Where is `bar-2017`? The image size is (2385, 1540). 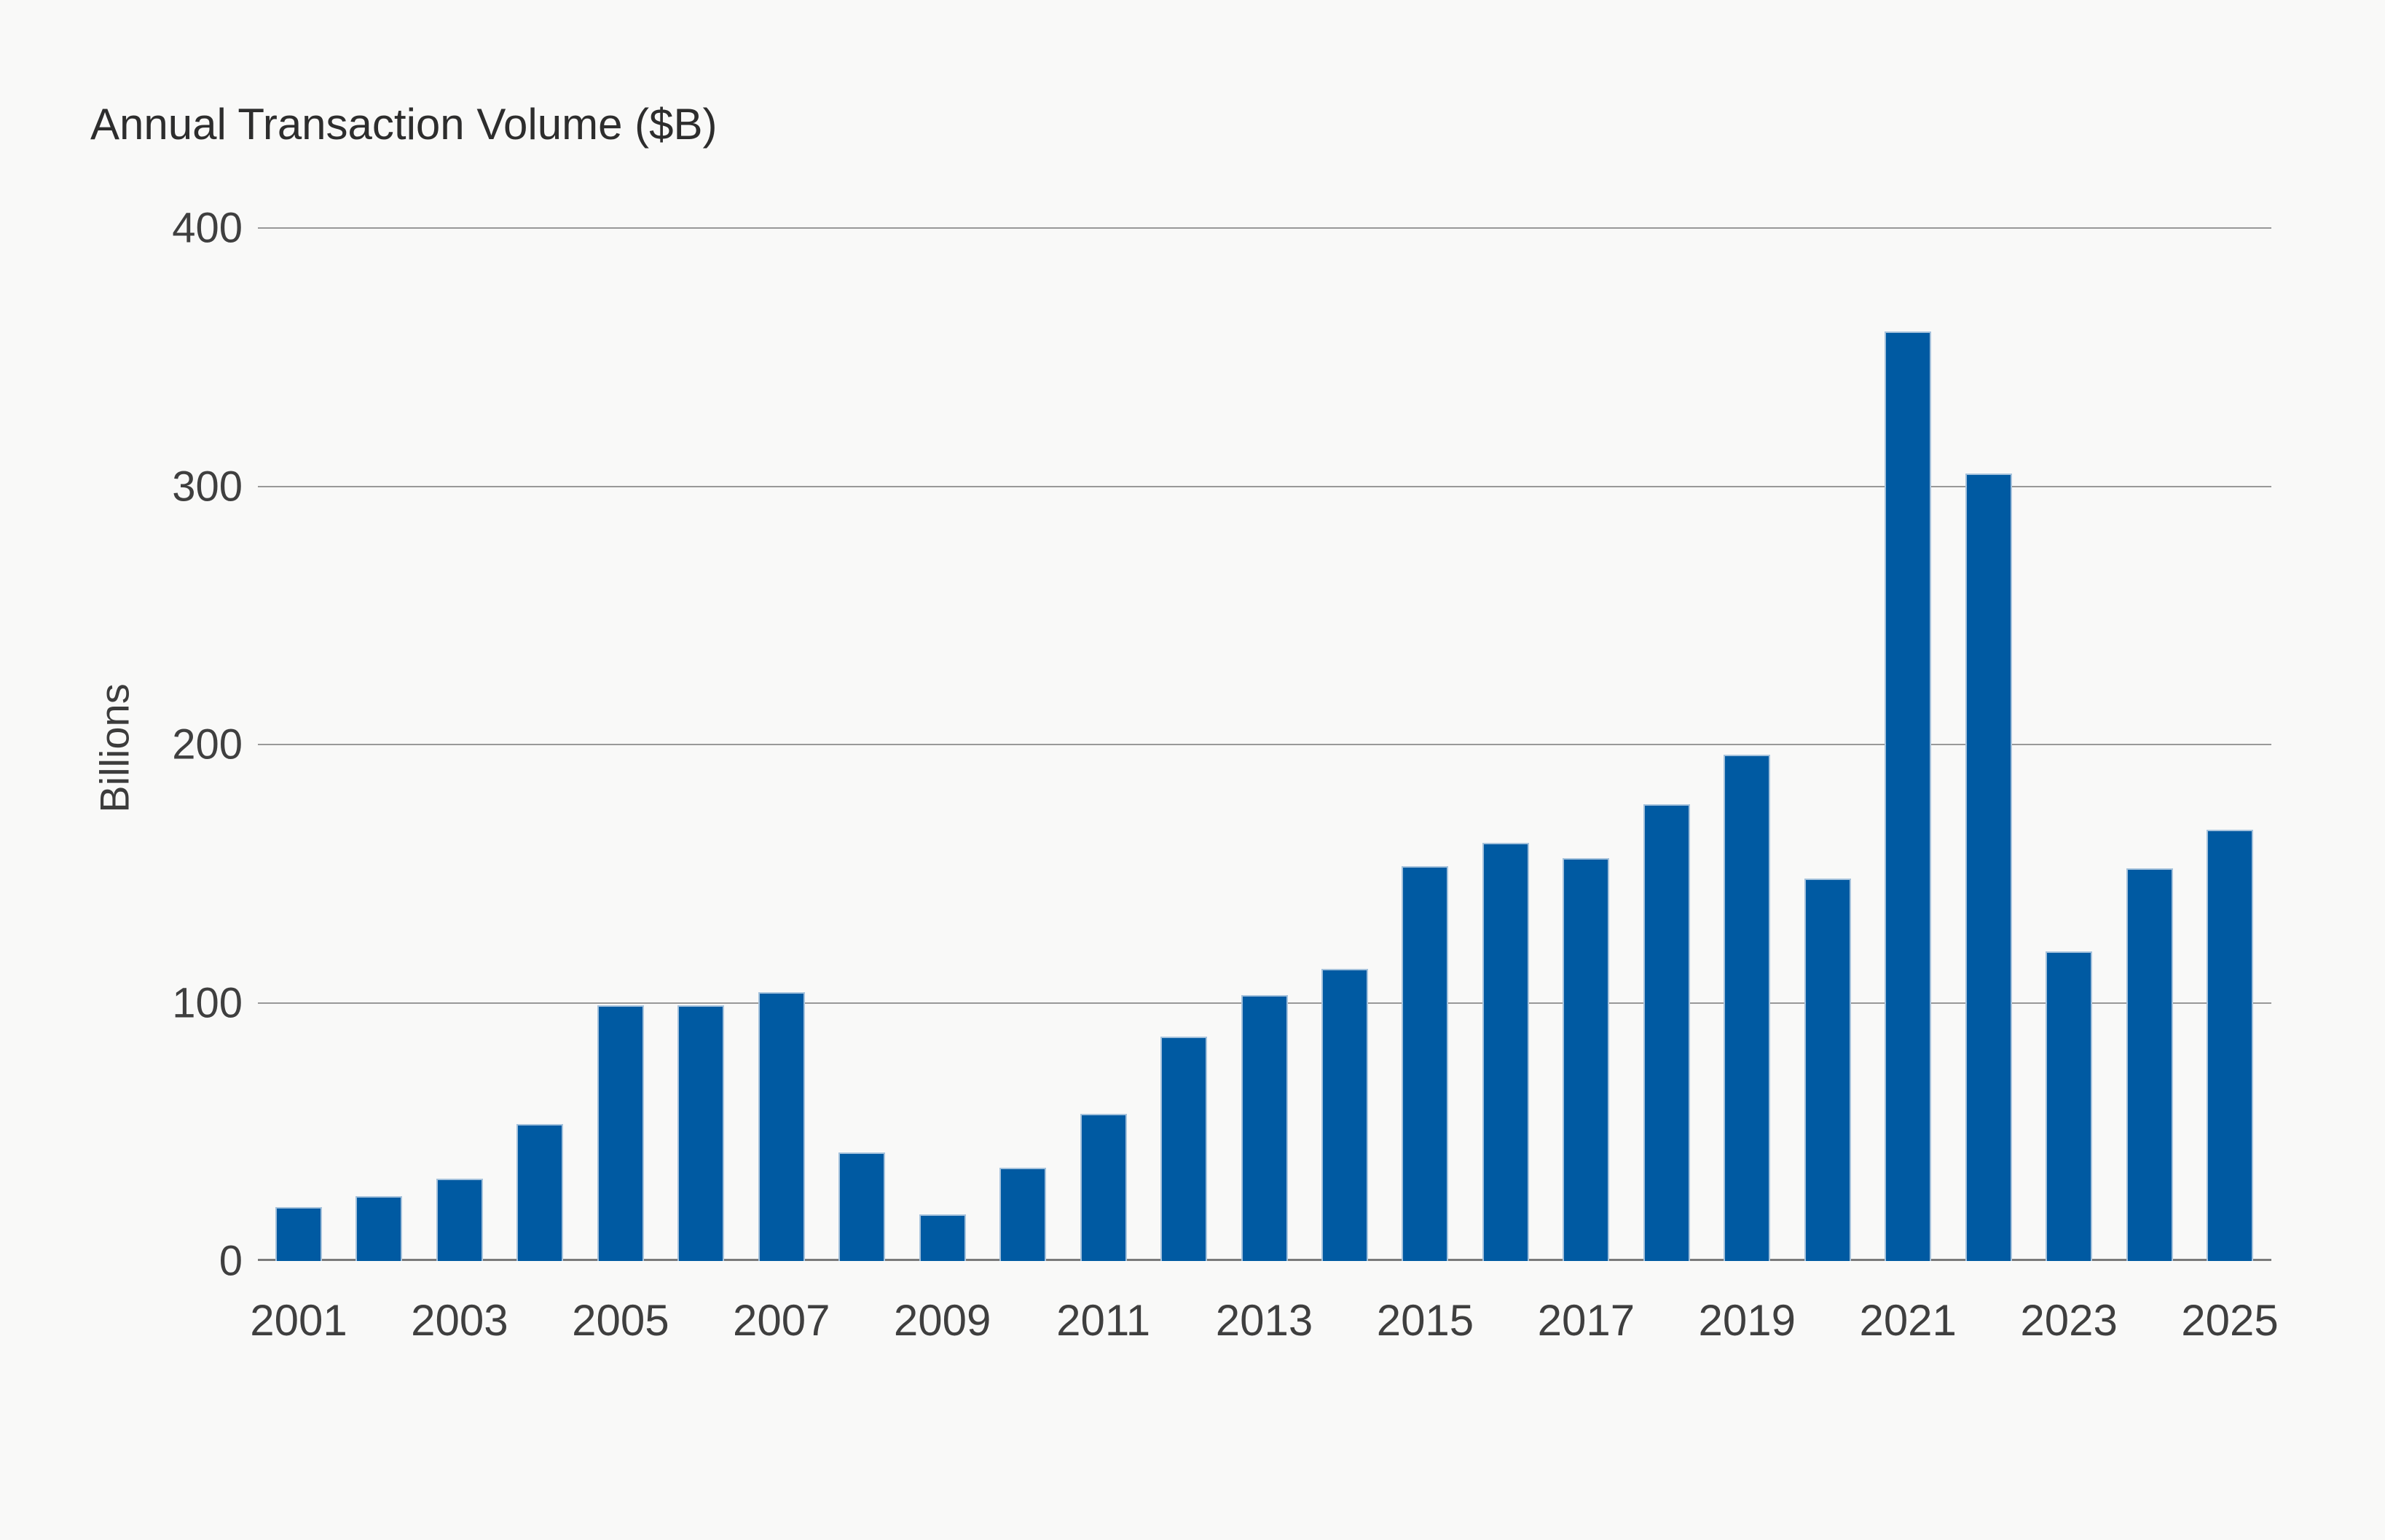 bar-2017 is located at coordinates (1586, 1059).